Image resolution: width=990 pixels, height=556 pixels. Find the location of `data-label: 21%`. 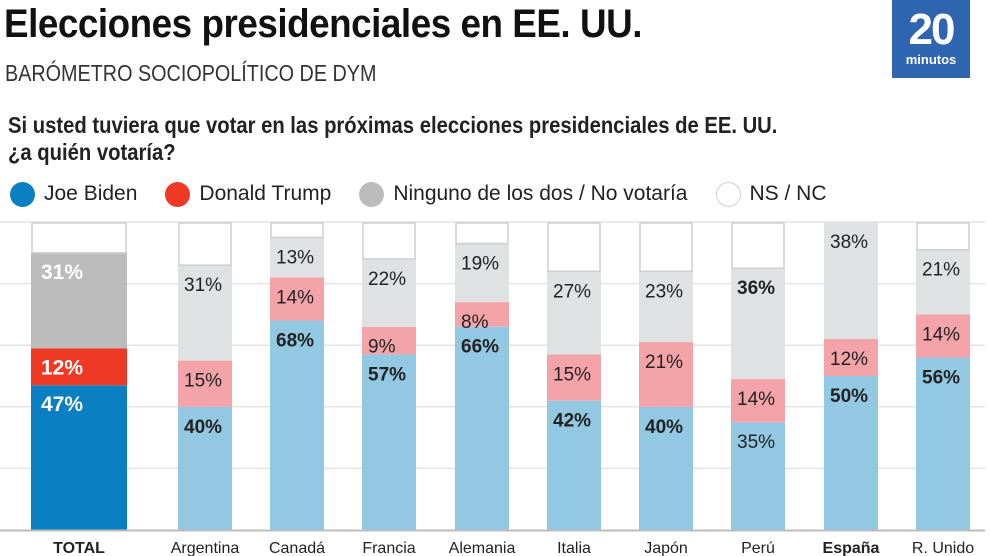

data-label: 21% is located at coordinates (664, 362).